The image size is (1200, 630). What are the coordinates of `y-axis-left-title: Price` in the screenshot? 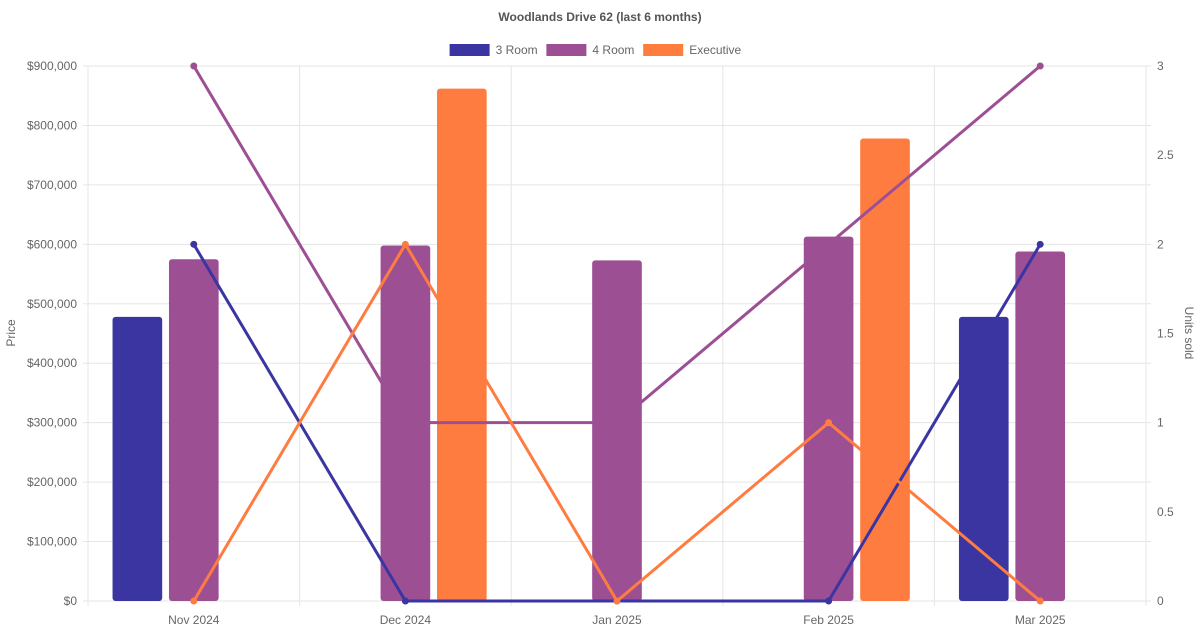 It's located at (11, 333).